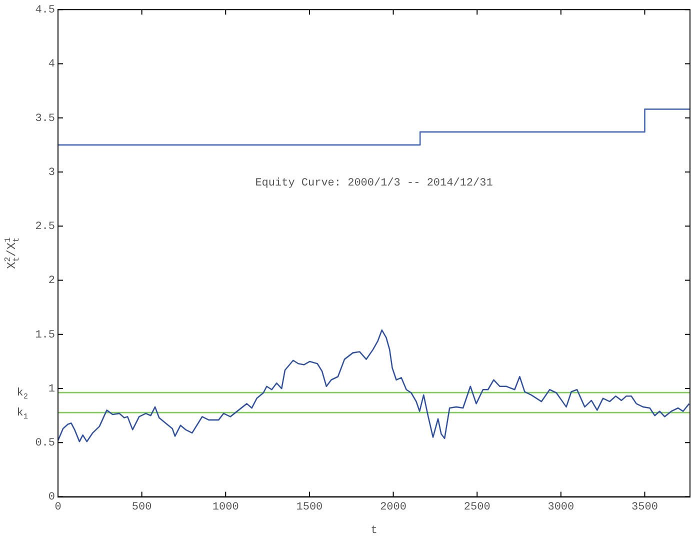 This screenshot has height=538, width=691. What do you see at coordinates (45, 118) in the screenshot?
I see `y-tick-label: 3.5` at bounding box center [45, 118].